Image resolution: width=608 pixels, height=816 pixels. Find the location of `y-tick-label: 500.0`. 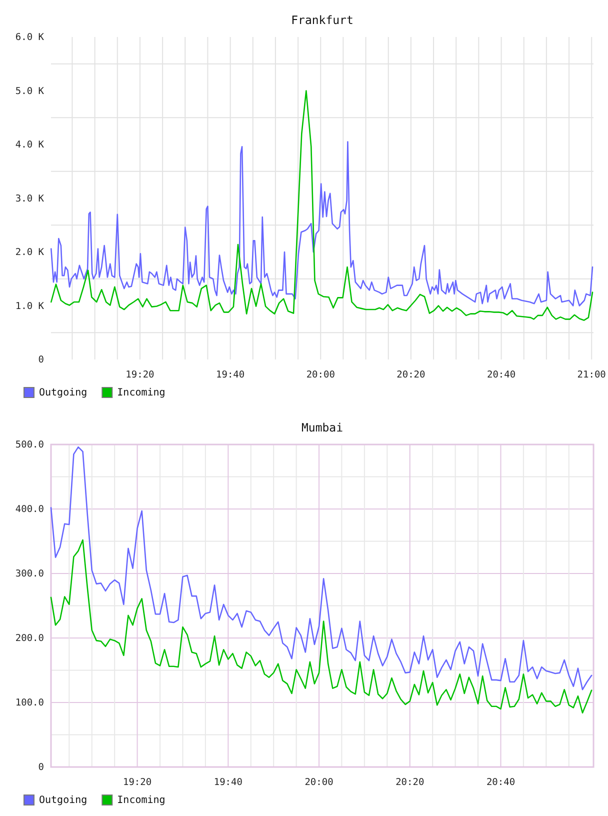

y-tick-label: 500.0 is located at coordinates (29, 444).